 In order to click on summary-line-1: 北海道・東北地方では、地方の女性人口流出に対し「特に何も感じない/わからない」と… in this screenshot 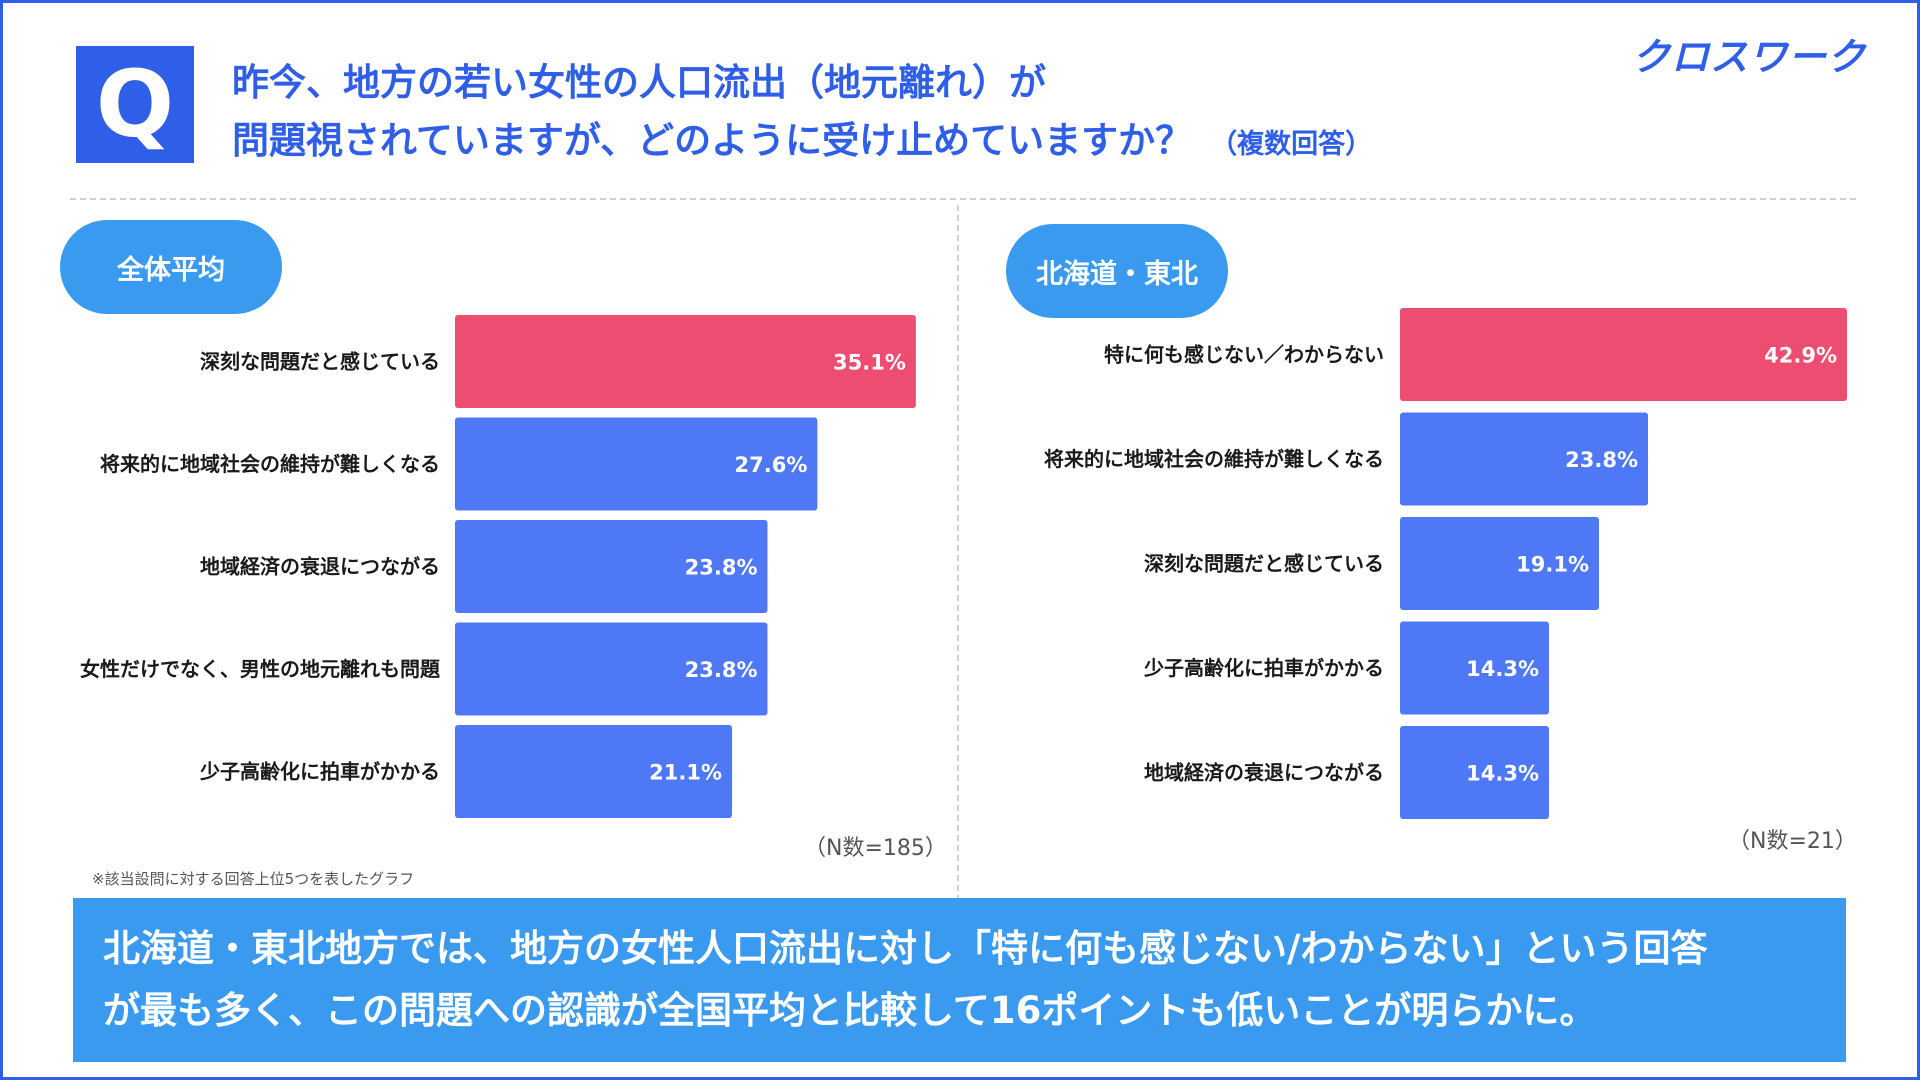, I will do `click(905, 948)`.